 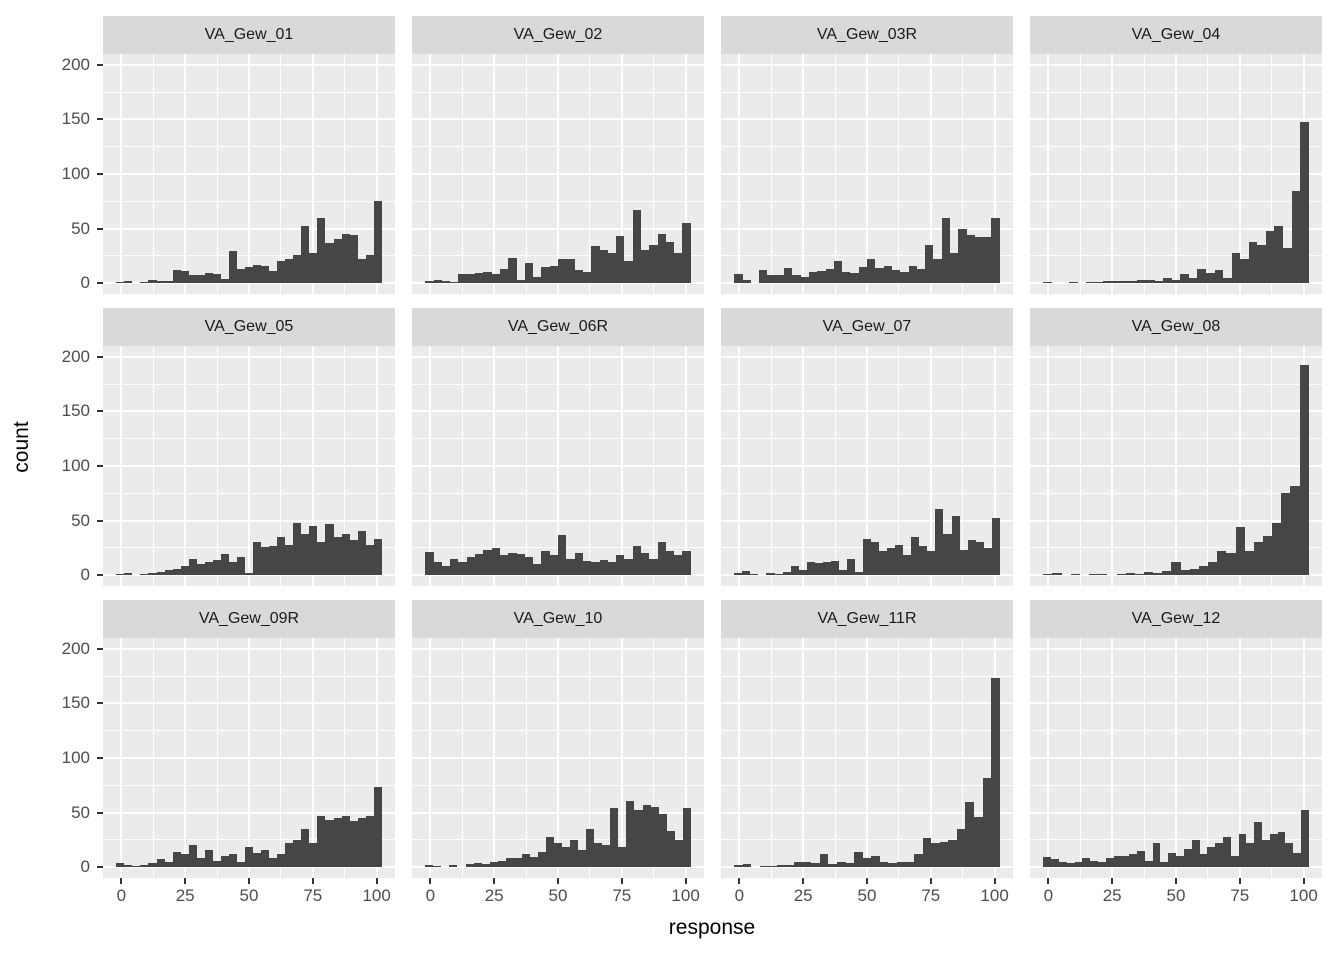 I want to click on facet-strip-label: VA_Gew_05, so click(x=249, y=327).